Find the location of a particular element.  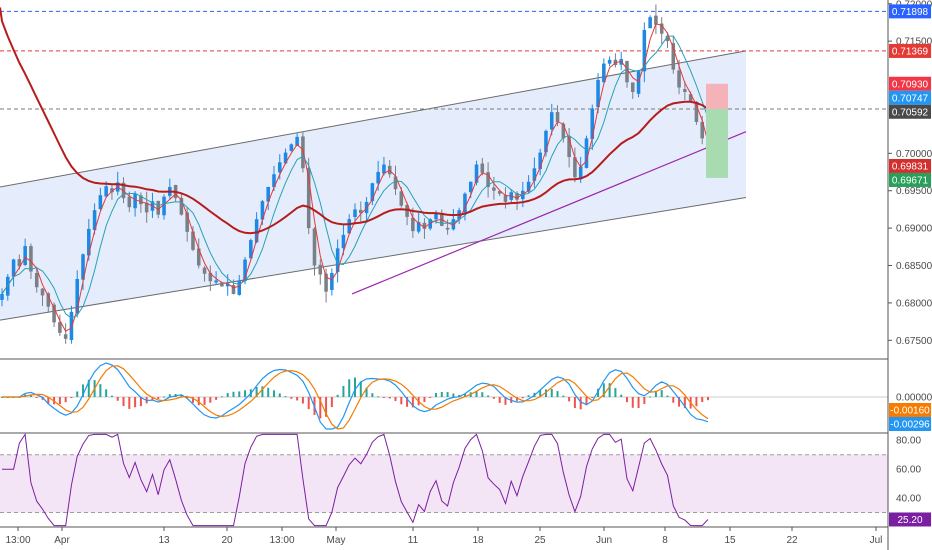

time-axis-tick-label: 13 is located at coordinates (164, 540).